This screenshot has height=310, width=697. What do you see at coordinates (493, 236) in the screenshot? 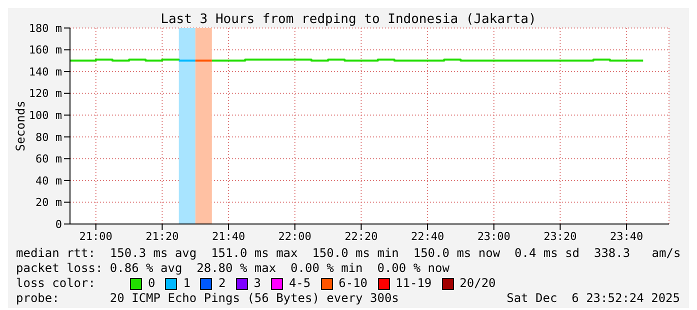
I see `x-tick-label: 23:00` at bounding box center [493, 236].